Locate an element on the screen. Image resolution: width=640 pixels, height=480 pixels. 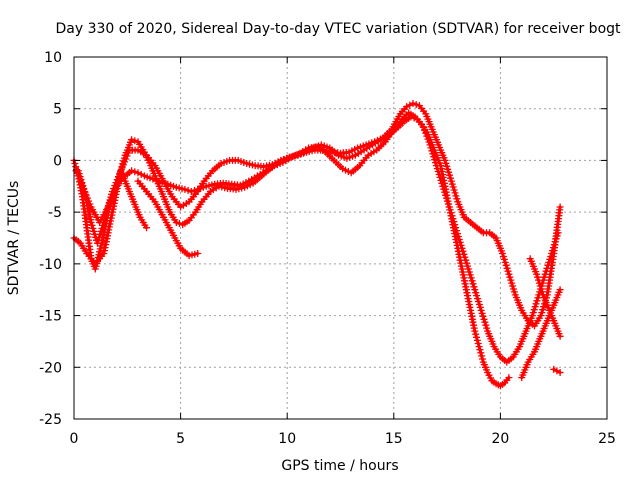
y-tick-label: -5 is located at coordinates (55, 213).